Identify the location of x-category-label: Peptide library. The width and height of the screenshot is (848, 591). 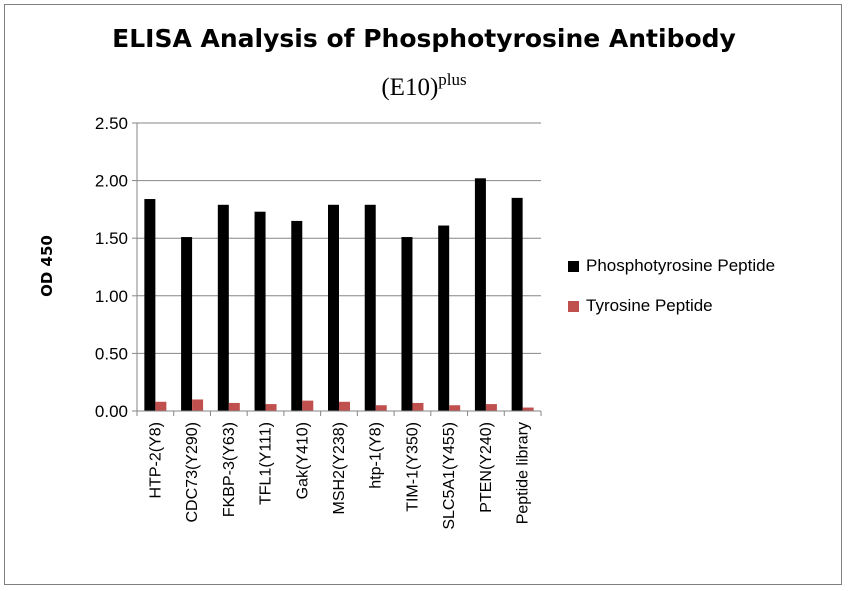
(523, 473).